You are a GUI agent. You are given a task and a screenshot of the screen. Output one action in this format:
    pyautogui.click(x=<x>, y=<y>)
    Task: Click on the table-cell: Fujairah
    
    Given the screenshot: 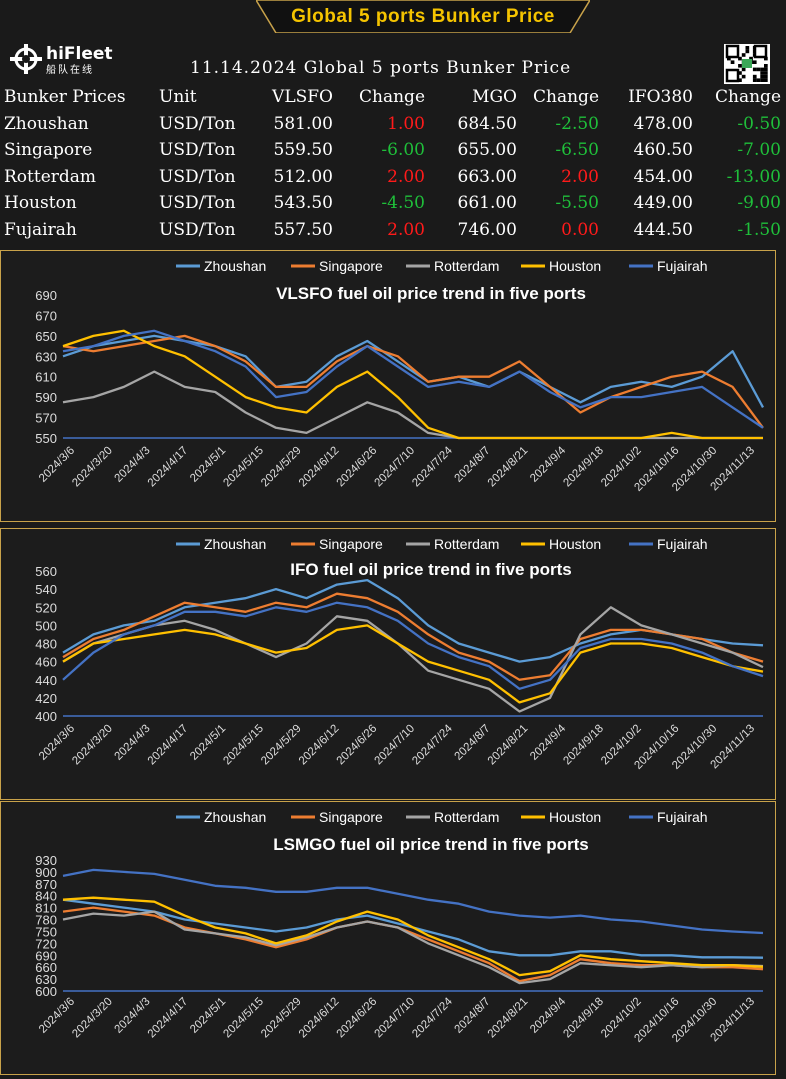 What is the action you would take?
    pyautogui.click(x=40, y=229)
    